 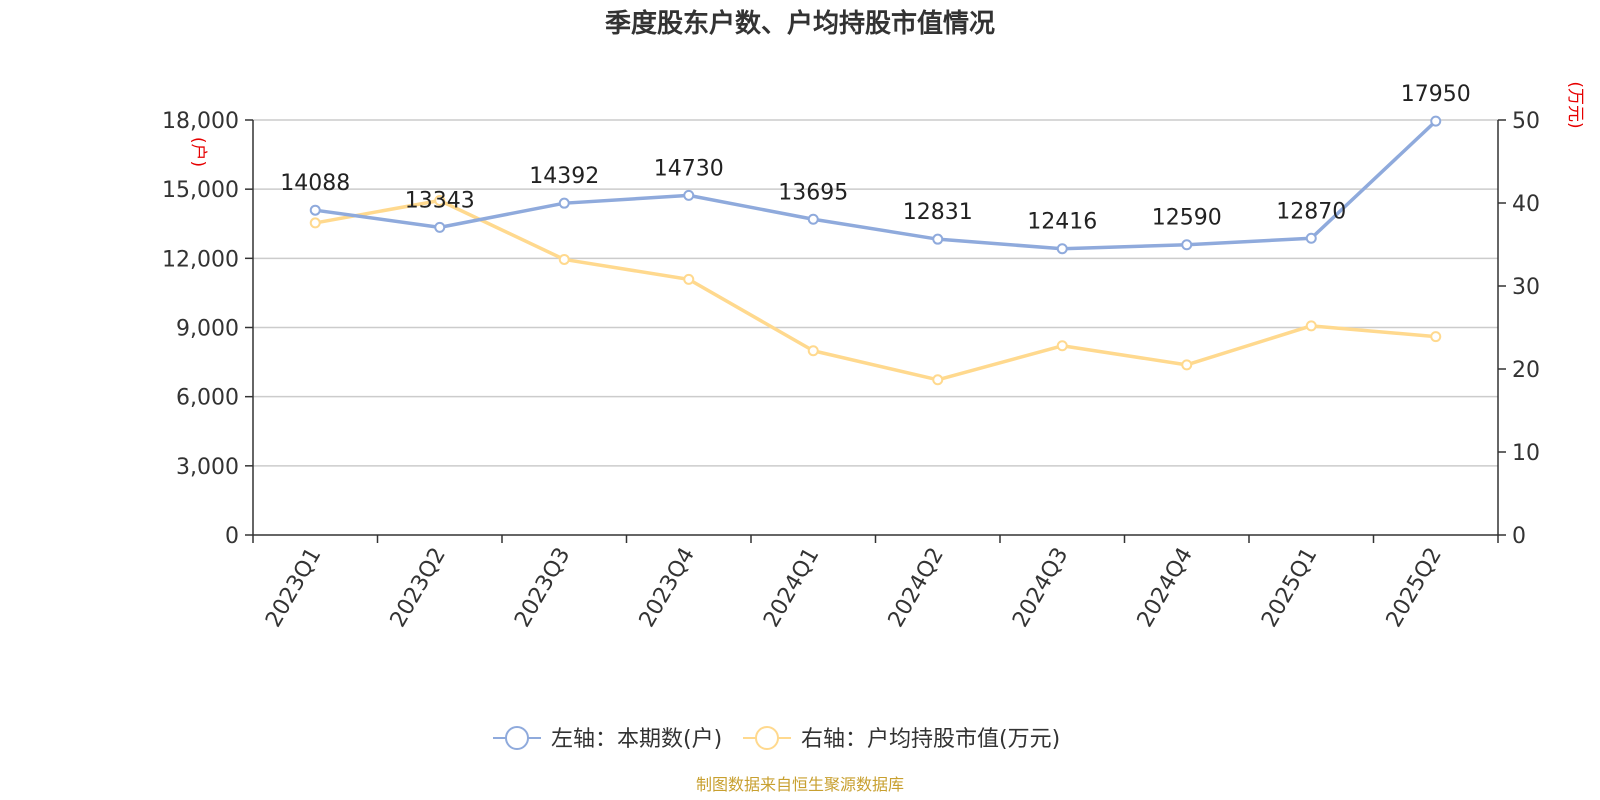 What do you see at coordinates (636, 739) in the screenshot?
I see `legend-label: 左轴：本期数(户)` at bounding box center [636, 739].